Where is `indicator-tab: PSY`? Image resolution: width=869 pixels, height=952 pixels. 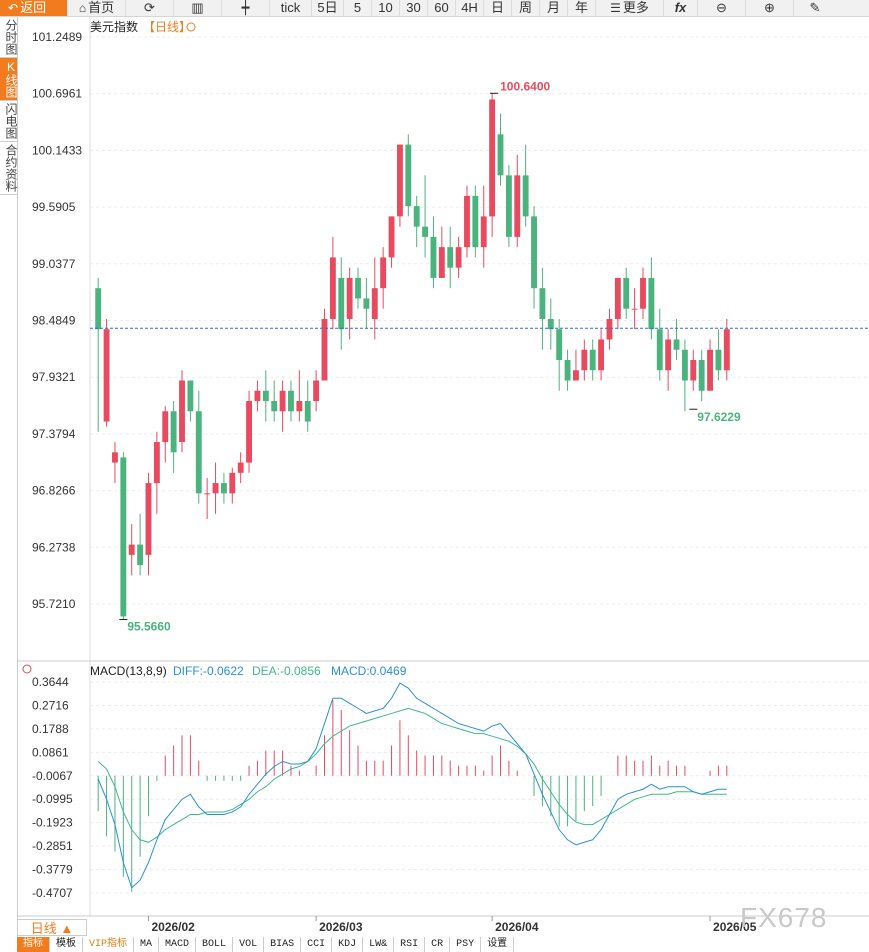 indicator-tab: PSY is located at coordinates (466, 944).